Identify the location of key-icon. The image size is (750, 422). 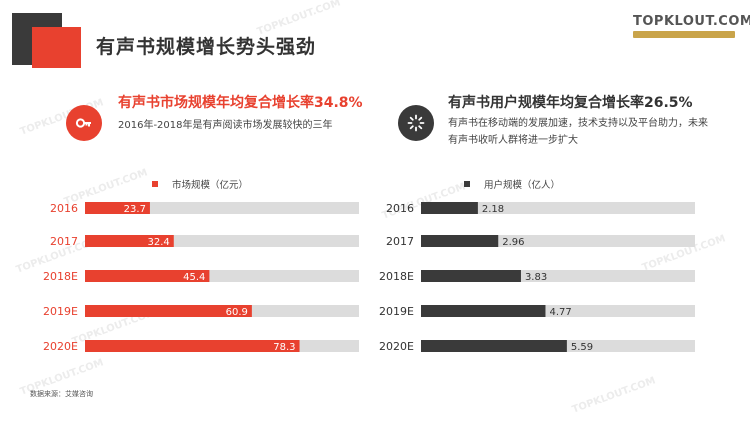
(83, 123).